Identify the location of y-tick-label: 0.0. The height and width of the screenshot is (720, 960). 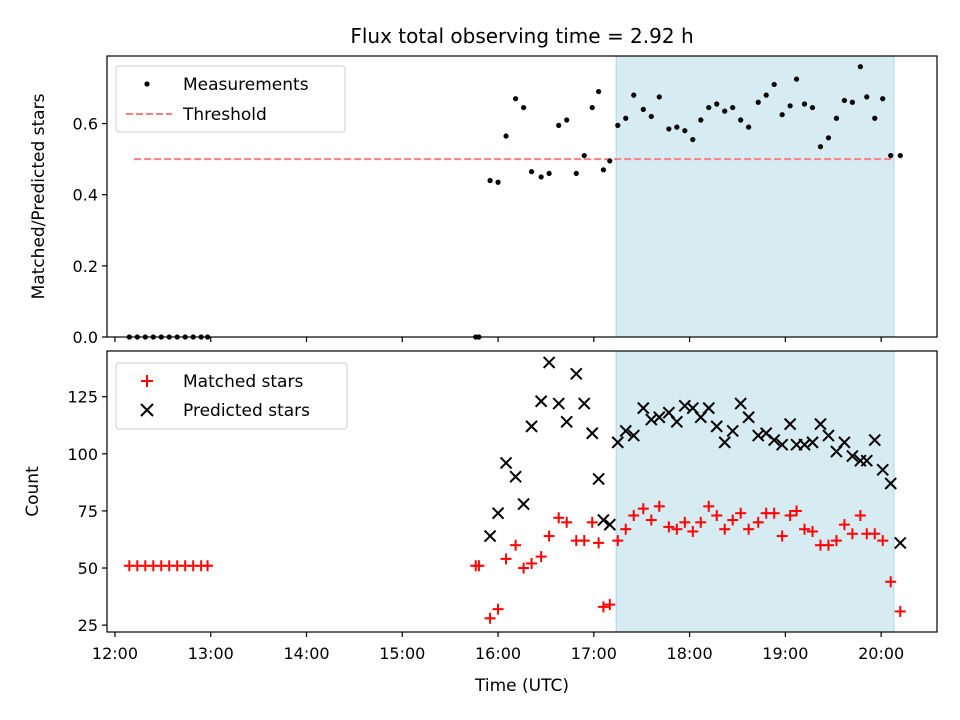
(85, 337).